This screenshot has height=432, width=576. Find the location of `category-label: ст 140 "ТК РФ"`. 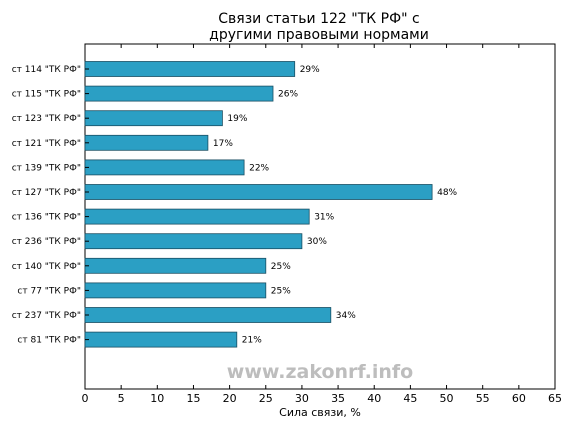

category-label: ст 140 "ТК РФ" is located at coordinates (46, 267).